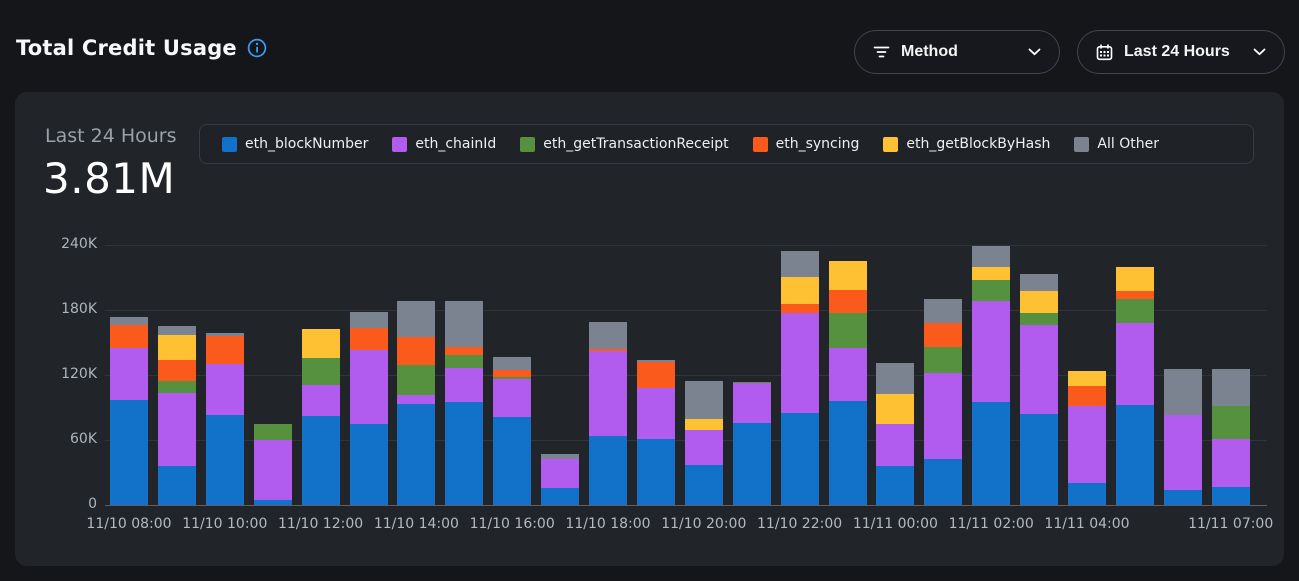 Image resolution: width=1299 pixels, height=581 pixels. I want to click on method-filter-button: Method, so click(957, 52).